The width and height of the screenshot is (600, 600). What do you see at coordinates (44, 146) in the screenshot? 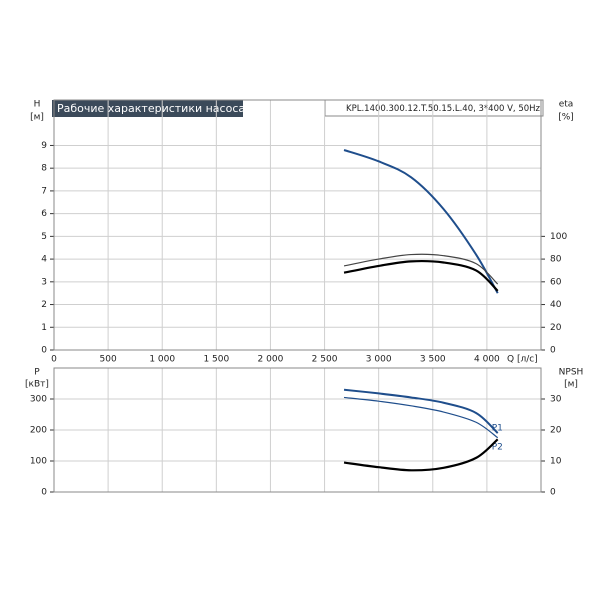
I see `y-tick-label: 9` at bounding box center [44, 146].